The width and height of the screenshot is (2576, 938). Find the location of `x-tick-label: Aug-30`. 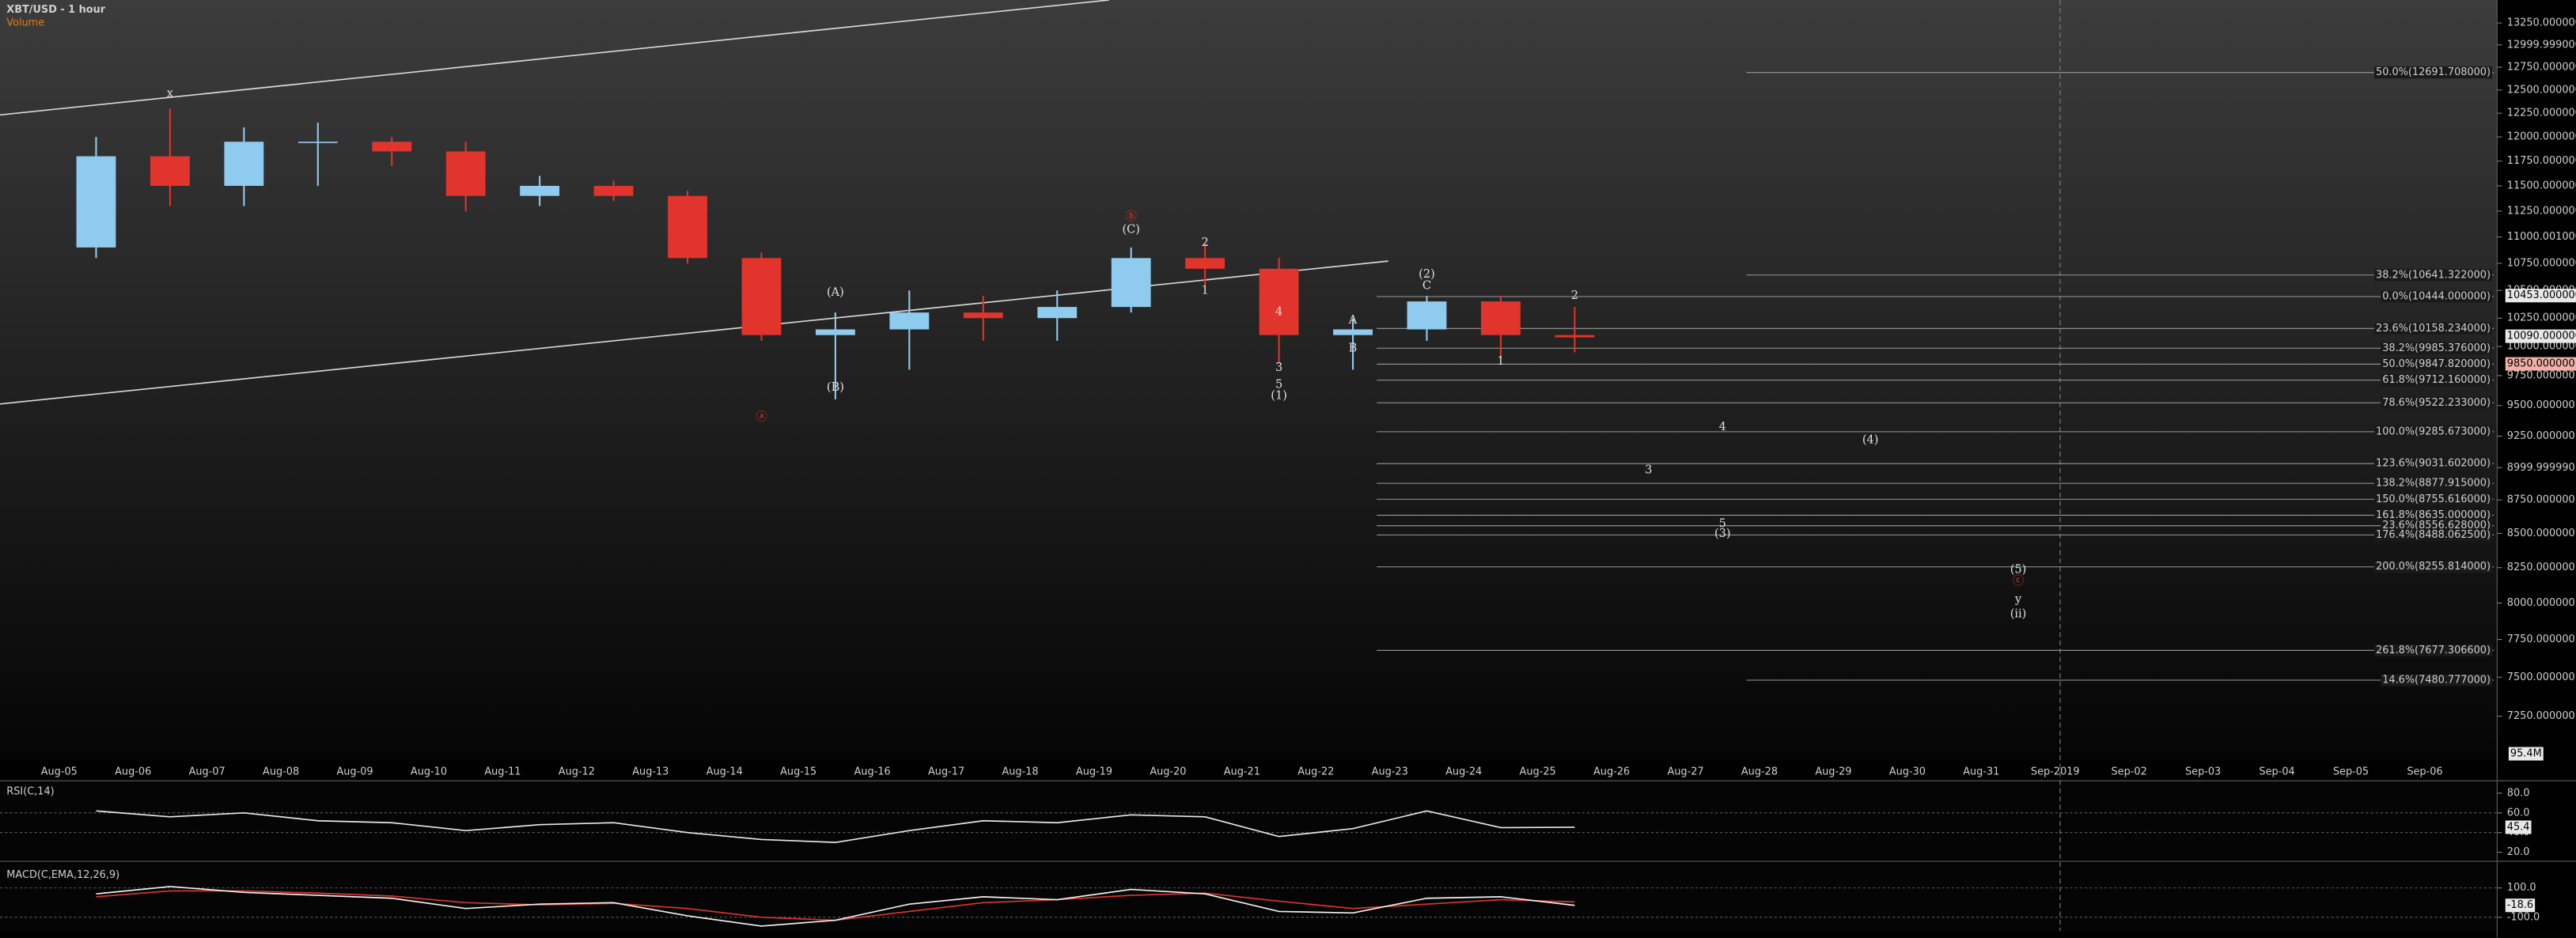

x-tick-label: Aug-30 is located at coordinates (1907, 771).